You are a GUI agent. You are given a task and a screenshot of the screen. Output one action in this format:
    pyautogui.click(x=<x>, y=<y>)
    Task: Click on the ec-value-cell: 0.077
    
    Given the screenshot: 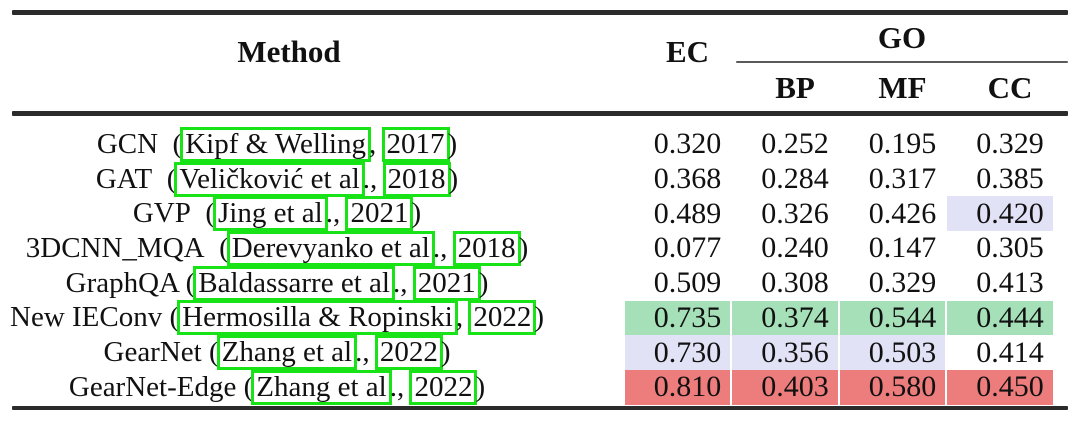 What is the action you would take?
    pyautogui.click(x=687, y=248)
    